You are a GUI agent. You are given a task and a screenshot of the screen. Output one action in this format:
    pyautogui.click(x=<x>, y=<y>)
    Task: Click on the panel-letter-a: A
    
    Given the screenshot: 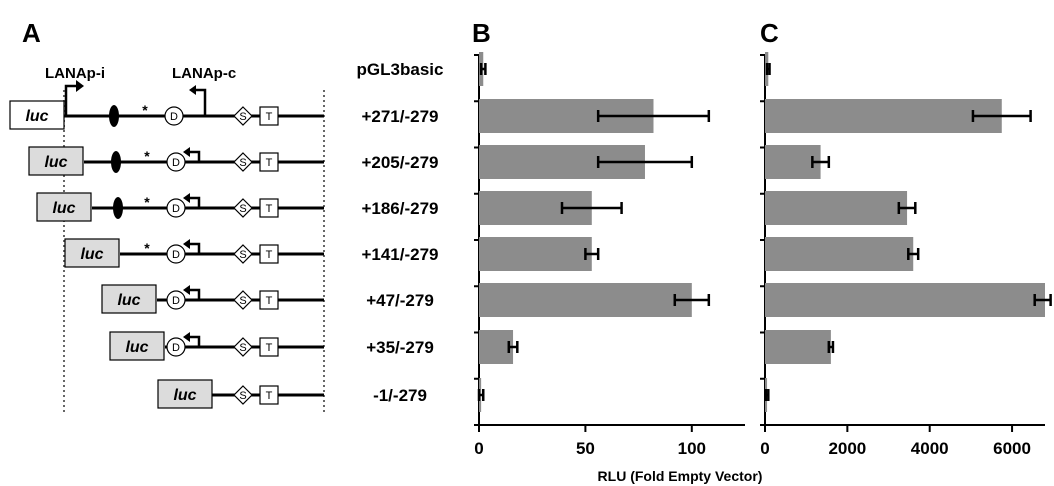 What is the action you would take?
    pyautogui.click(x=31, y=33)
    